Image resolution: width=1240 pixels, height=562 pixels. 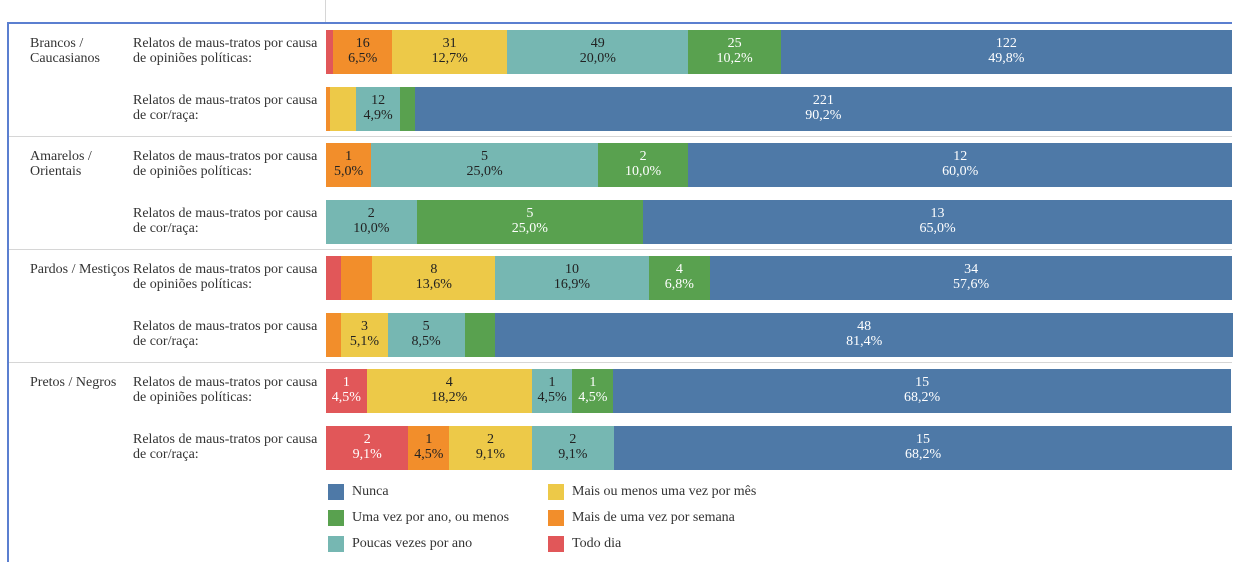 I want to click on count-label: 221, so click(x=823, y=100).